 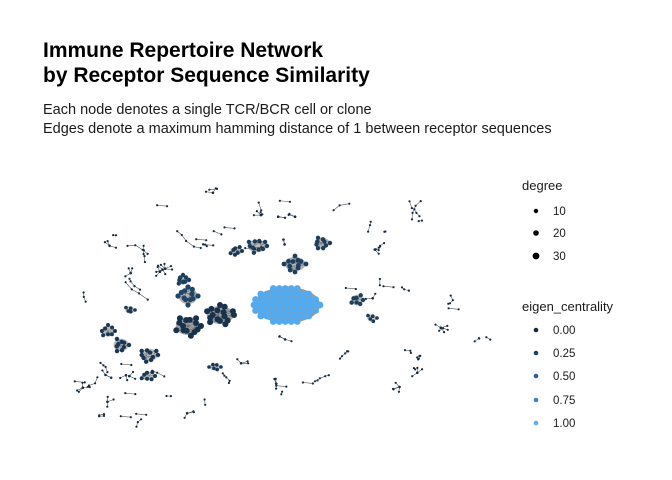 I want to click on legend-degree-label-30: 30, so click(x=559, y=257).